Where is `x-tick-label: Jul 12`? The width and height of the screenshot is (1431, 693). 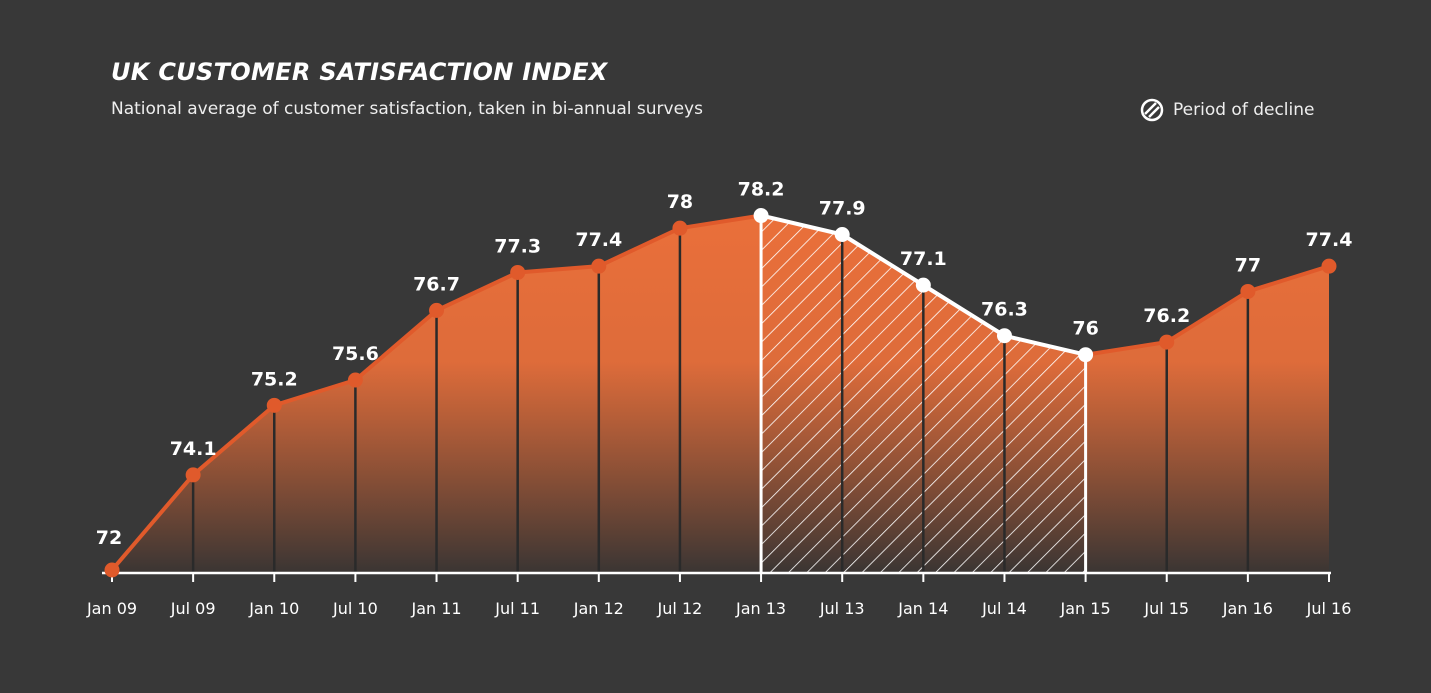 x-tick-label: Jul 12 is located at coordinates (680, 608).